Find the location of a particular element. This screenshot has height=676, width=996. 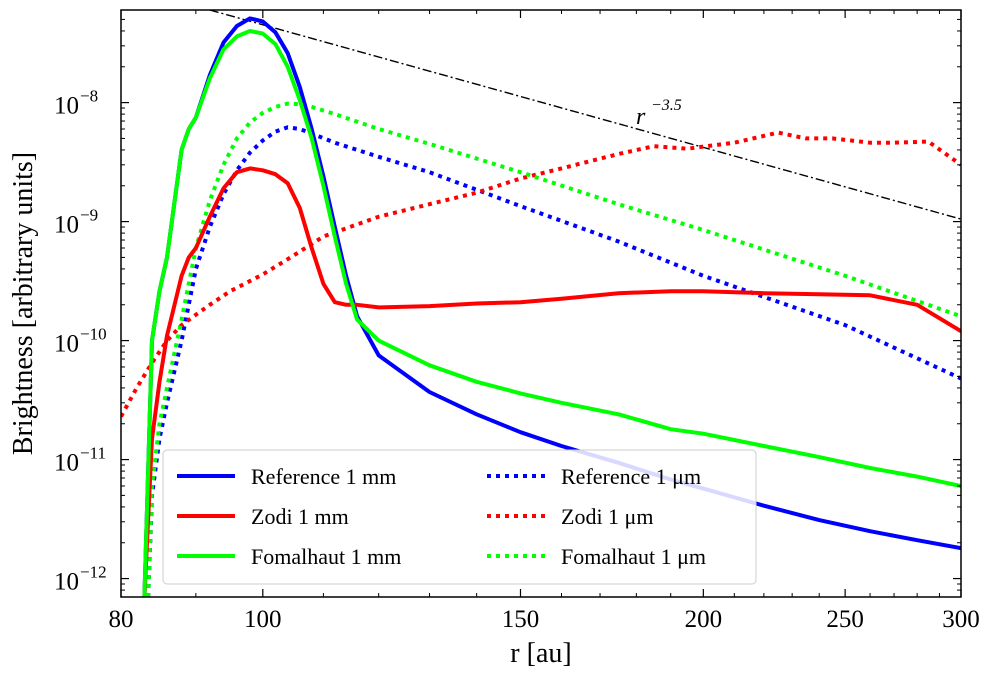

reference-line-annotation-exponent: −3.5 is located at coordinates (666, 105).